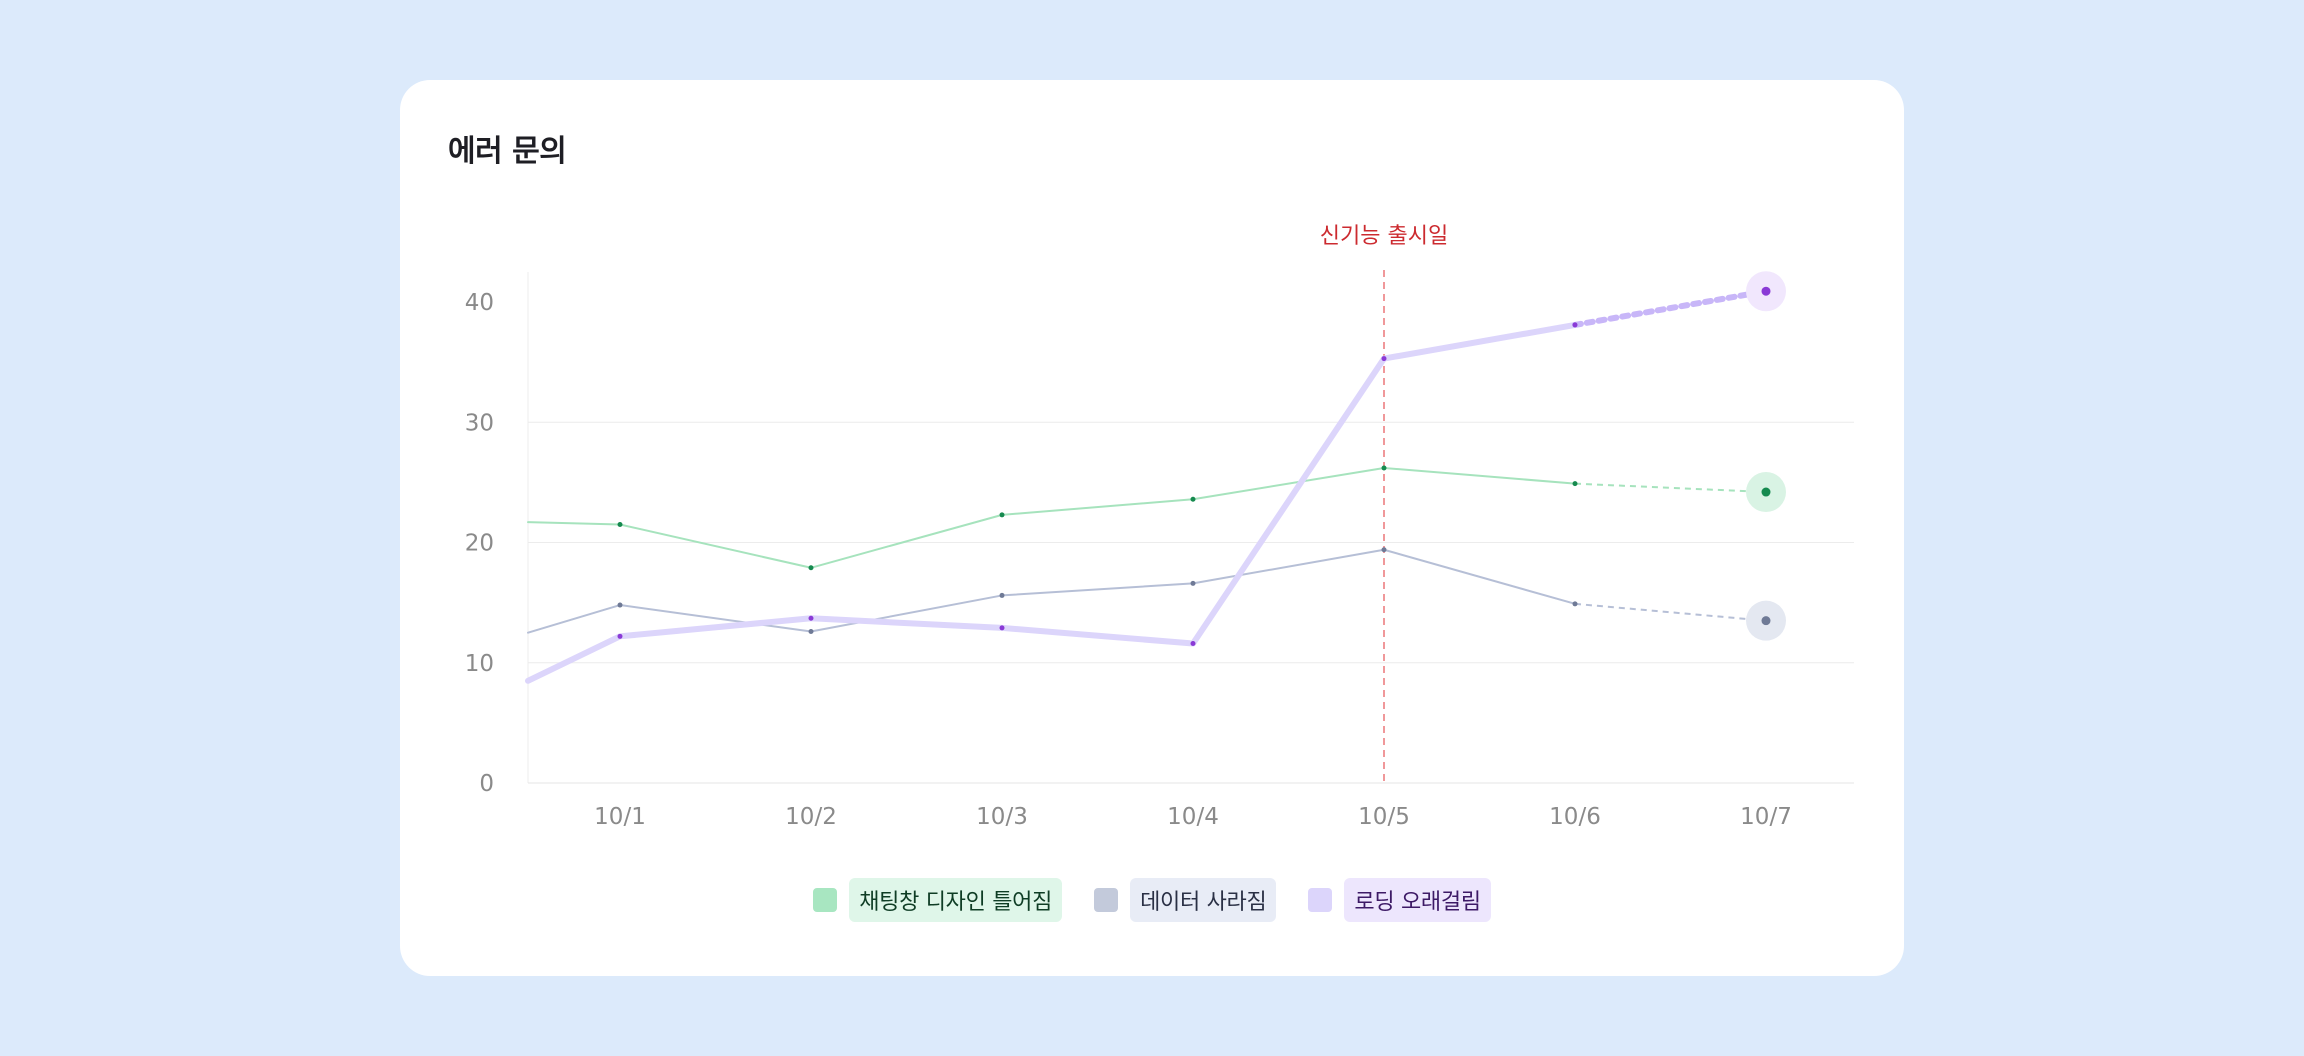 Image resolution: width=2304 pixels, height=1056 pixels. Describe the element at coordinates (1384, 817) in the screenshot. I see `x-tick-label: 10/5` at that location.